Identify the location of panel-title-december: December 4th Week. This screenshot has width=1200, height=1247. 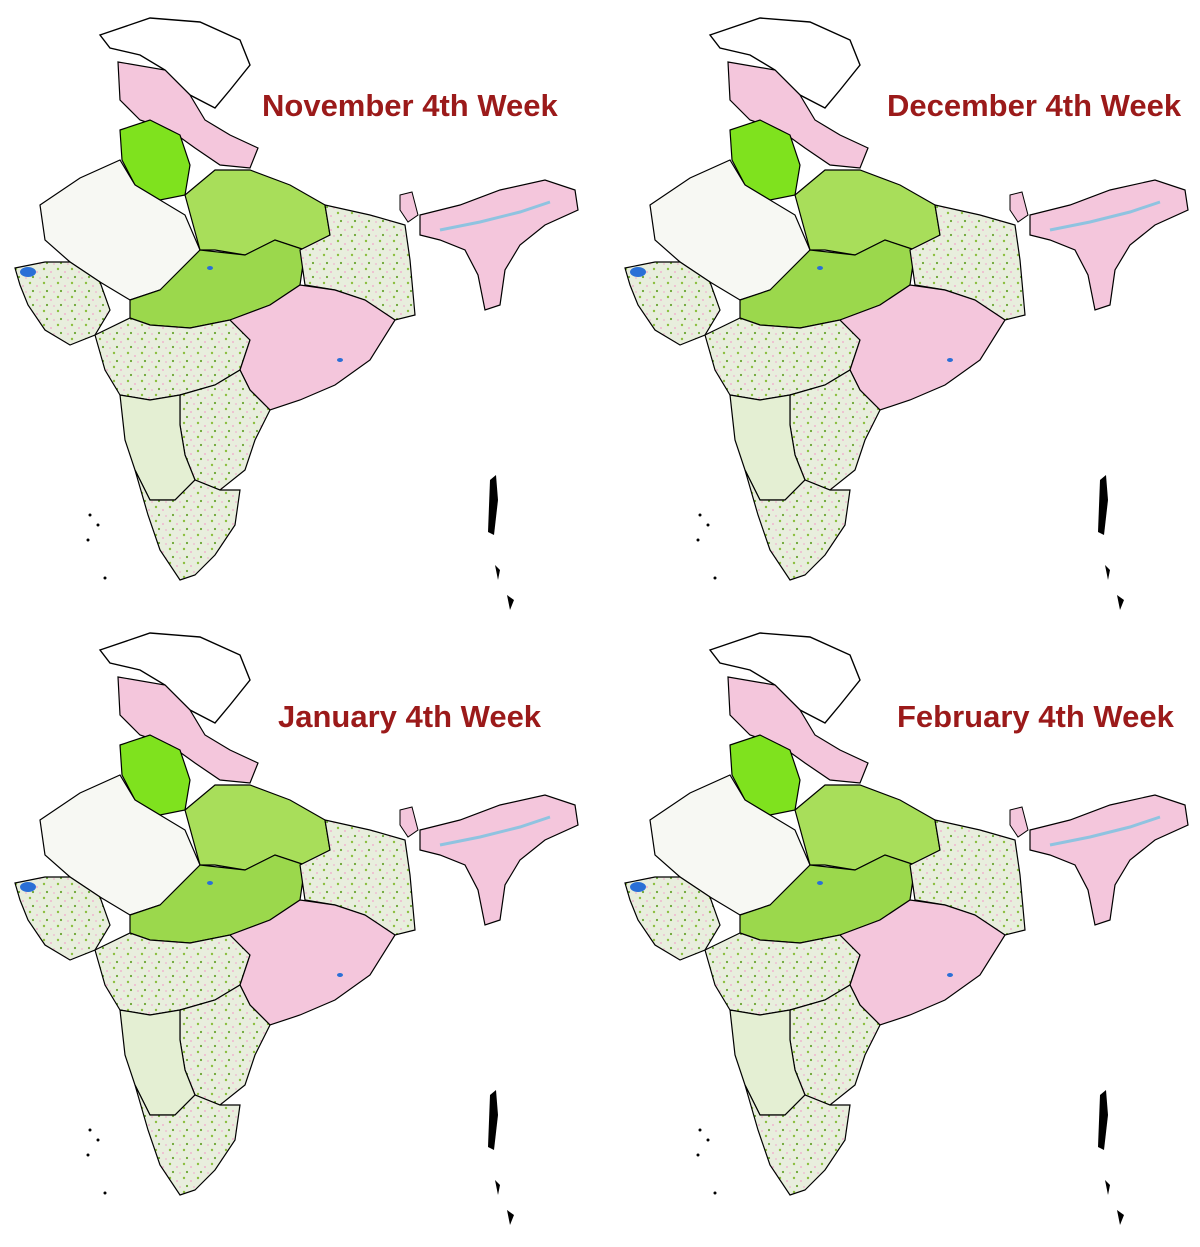
(1034, 105).